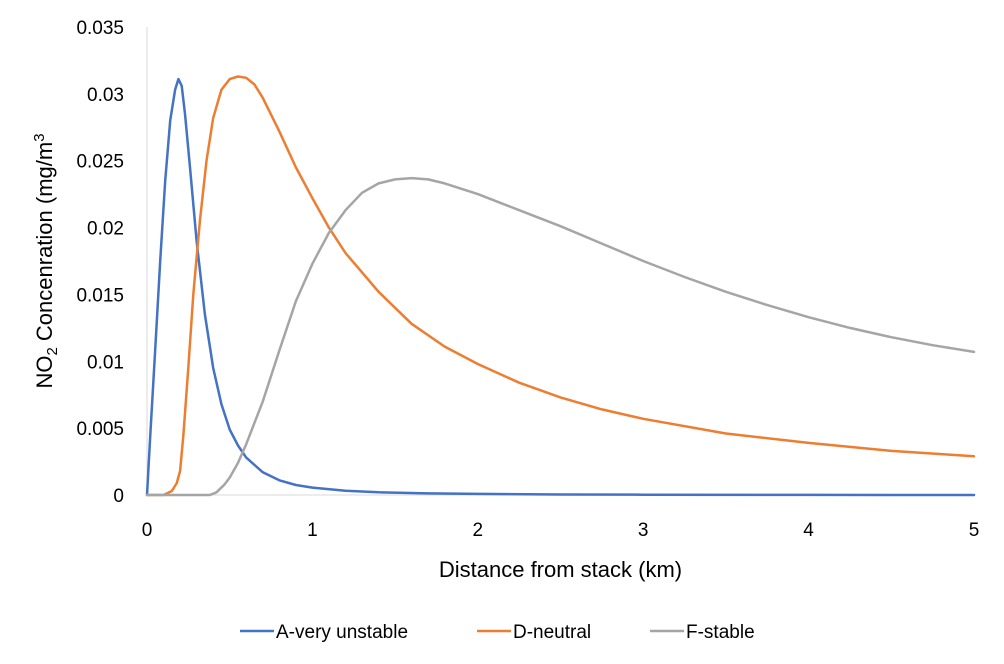 The image size is (1004, 664). What do you see at coordinates (44, 372) in the screenshot?
I see `y-axis-title-prefix: NO` at bounding box center [44, 372].